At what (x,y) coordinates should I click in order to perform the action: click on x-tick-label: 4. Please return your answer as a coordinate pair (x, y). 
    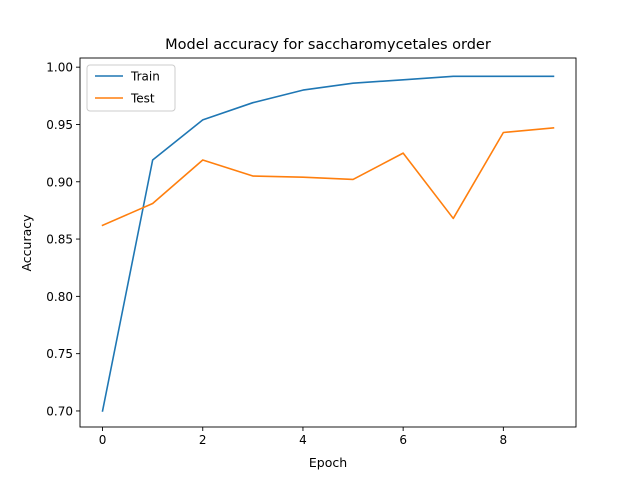
    Looking at the image, I should click on (303, 440).